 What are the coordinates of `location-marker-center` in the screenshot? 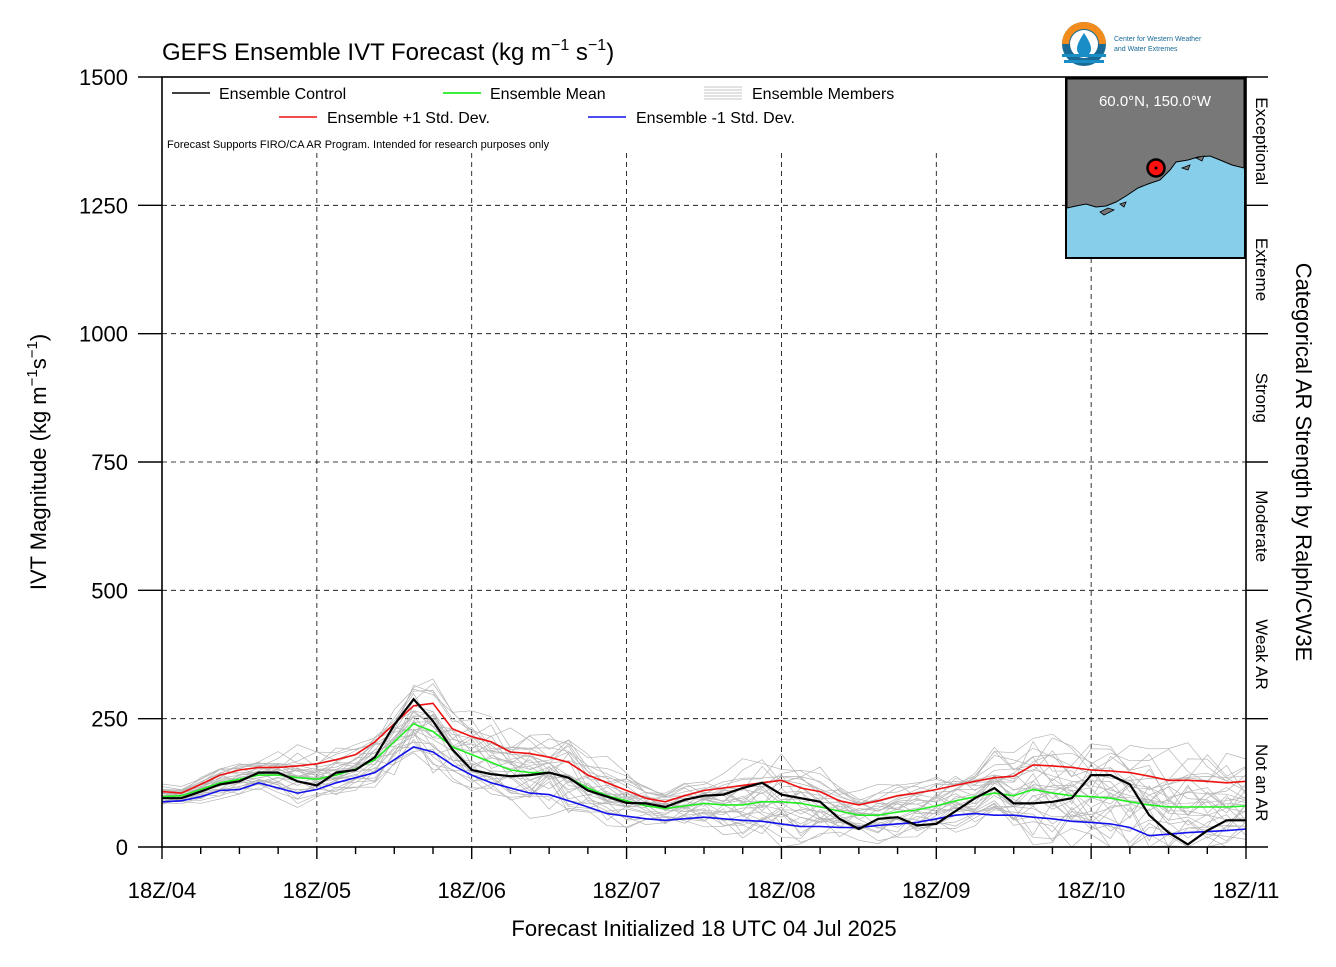 It's located at (1156, 168).